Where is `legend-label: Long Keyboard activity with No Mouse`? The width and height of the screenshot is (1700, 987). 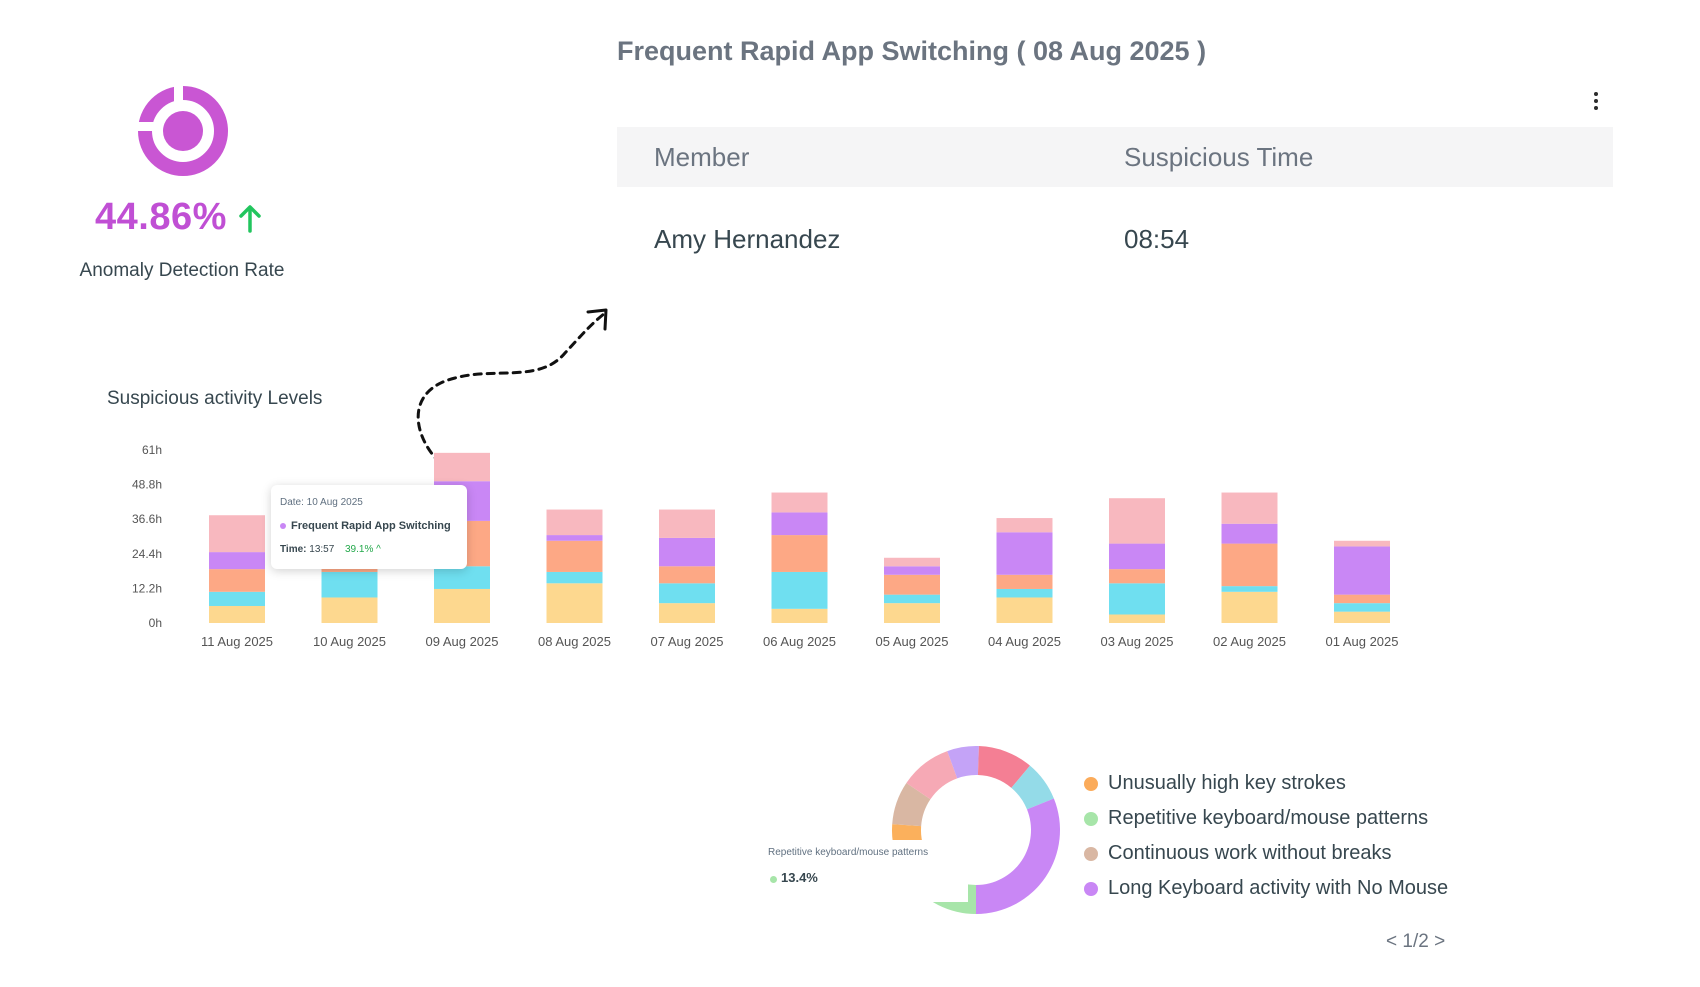 legend-label: Long Keyboard activity with No Mouse is located at coordinates (1278, 888).